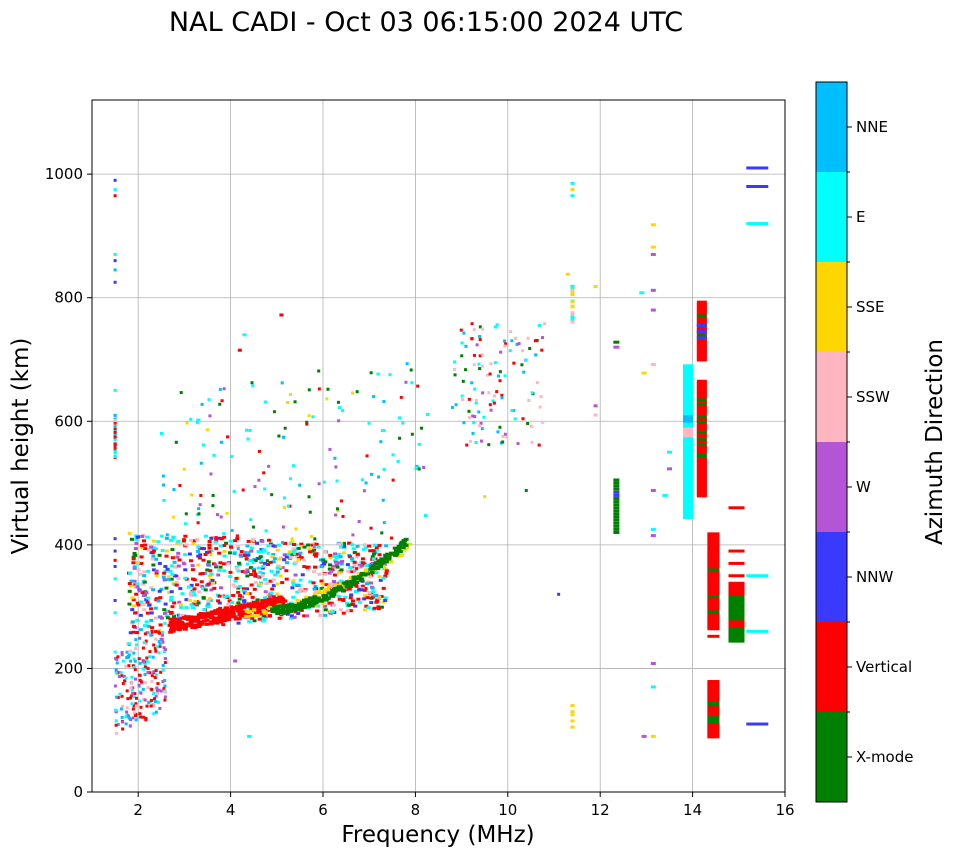  What do you see at coordinates (572, 715) in the screenshot?
I see `column-11-echo` at bounding box center [572, 715].